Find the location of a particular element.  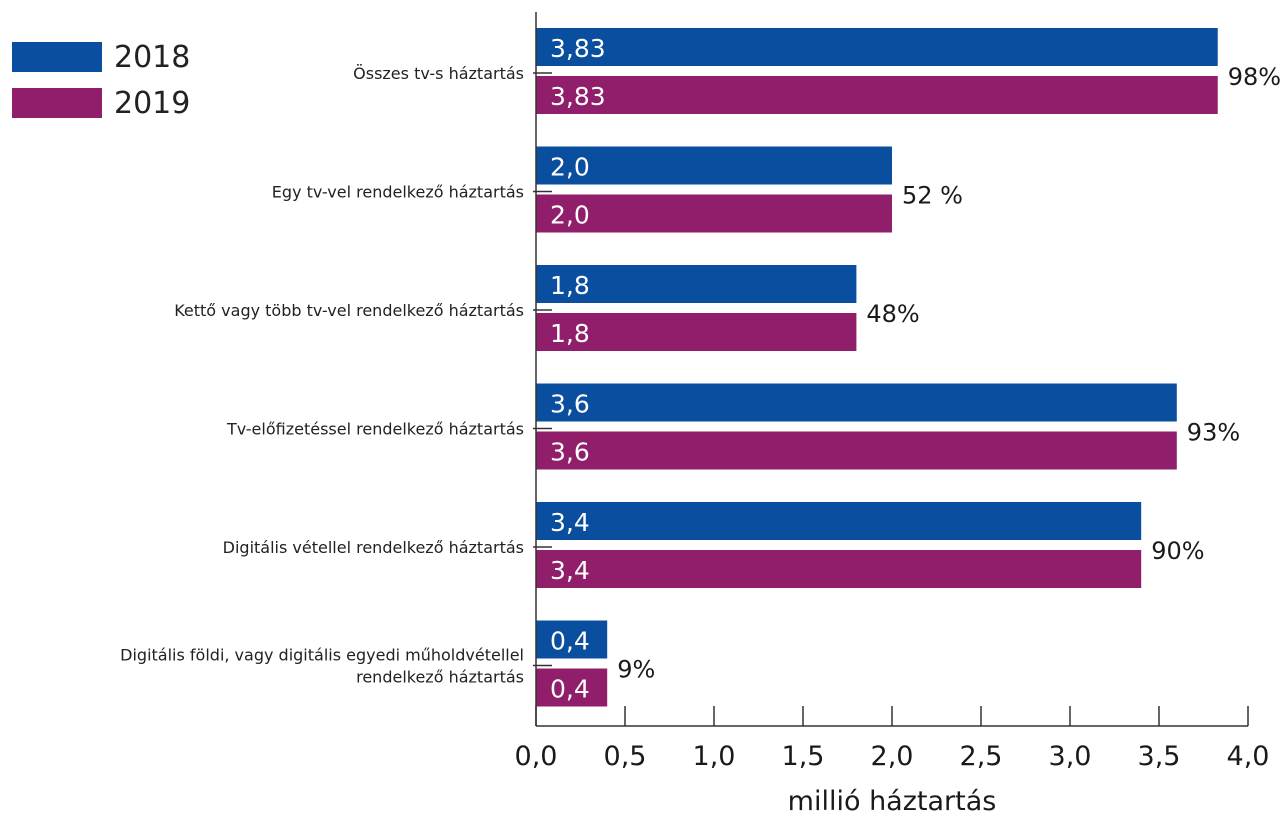

x-tick-label-8: 4,0 is located at coordinates (1248, 756).